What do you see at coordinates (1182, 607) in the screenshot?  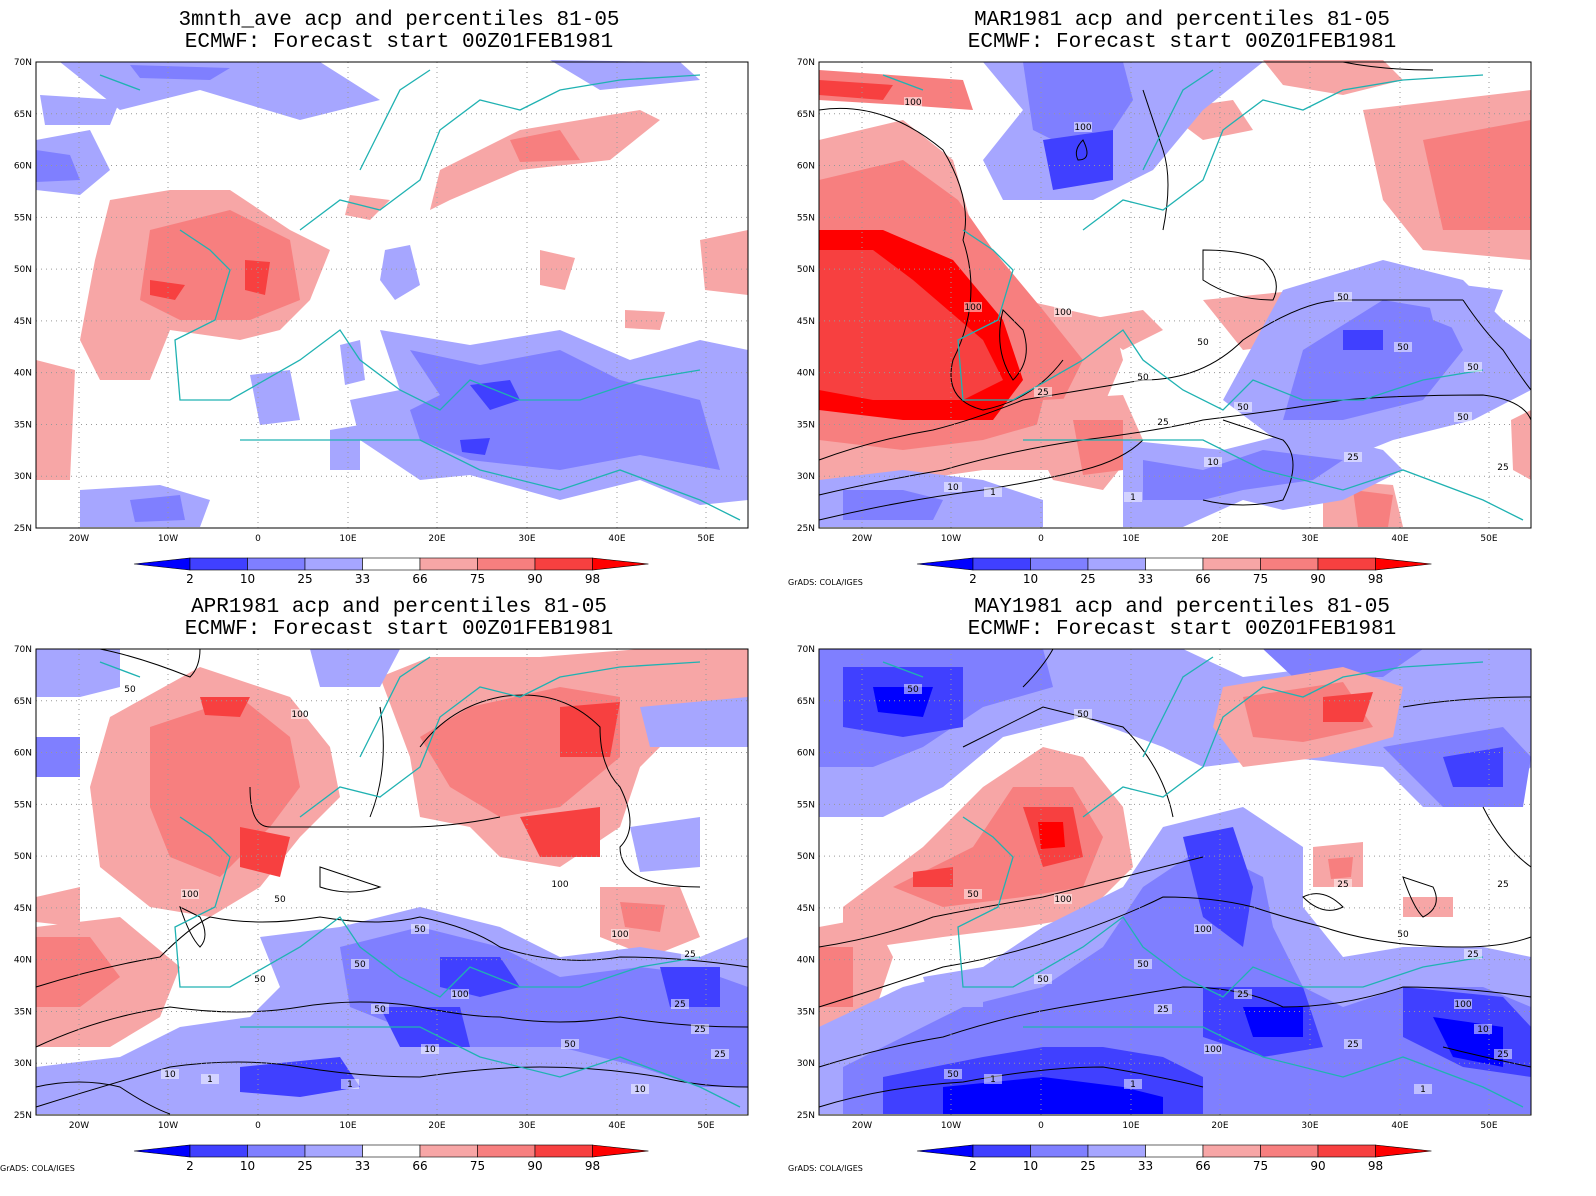 I see `panel-title: MAY1981 acp and percentiles 81-05` at bounding box center [1182, 607].